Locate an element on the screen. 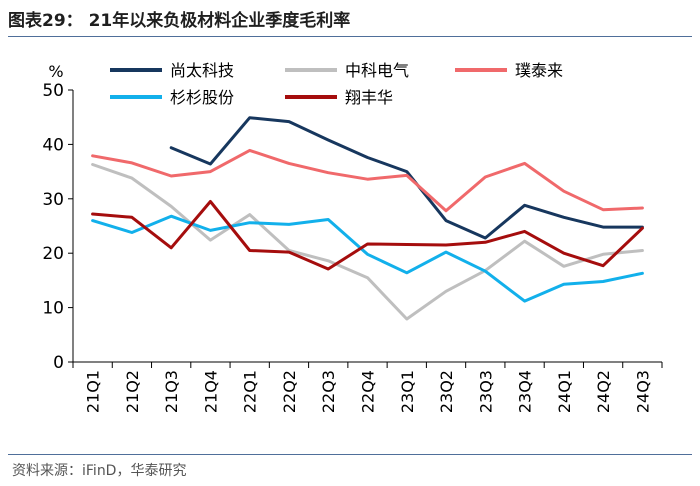 This screenshot has width=700, height=486. x-tick-label: 23Q3 is located at coordinates (485, 391).